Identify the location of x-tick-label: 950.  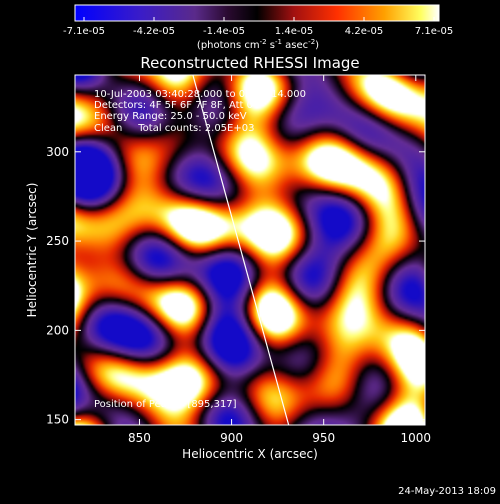
(323, 438).